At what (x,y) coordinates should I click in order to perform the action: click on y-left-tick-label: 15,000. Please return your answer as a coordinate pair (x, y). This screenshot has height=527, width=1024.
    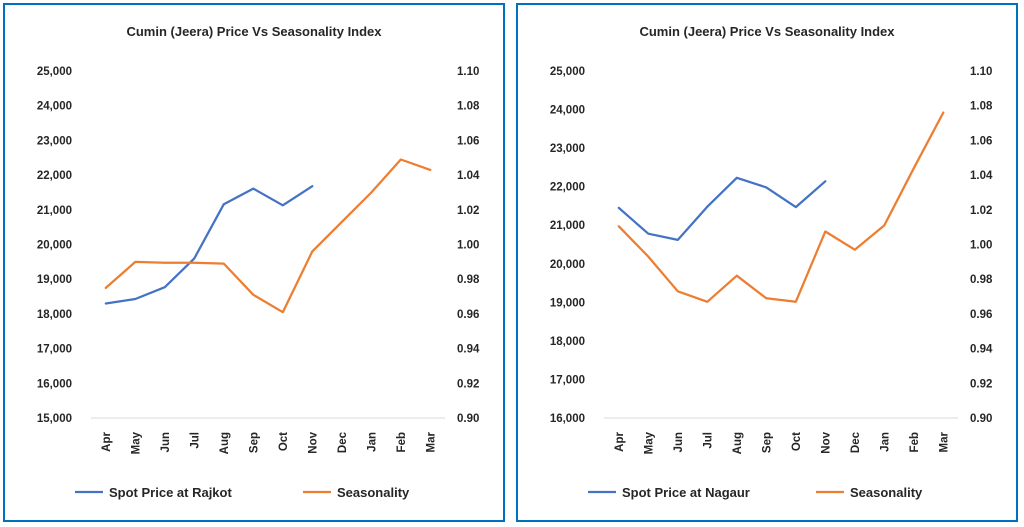
    Looking at the image, I should click on (54, 419).